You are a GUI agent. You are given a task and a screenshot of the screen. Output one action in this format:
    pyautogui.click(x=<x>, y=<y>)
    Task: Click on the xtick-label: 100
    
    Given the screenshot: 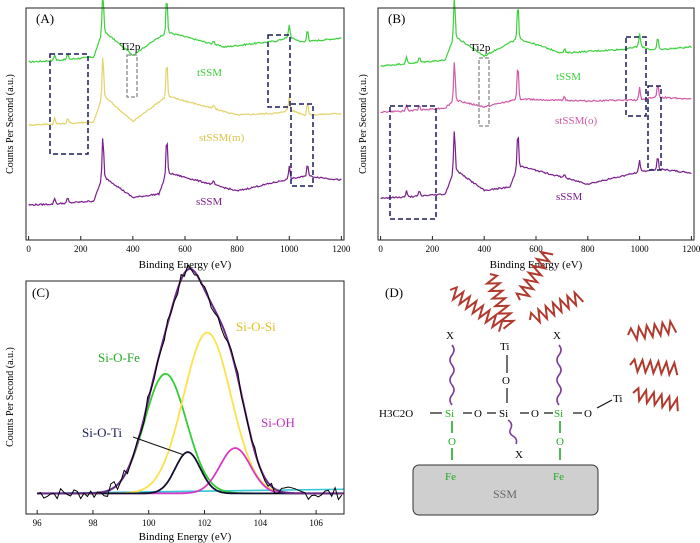 What is the action you would take?
    pyautogui.click(x=149, y=523)
    